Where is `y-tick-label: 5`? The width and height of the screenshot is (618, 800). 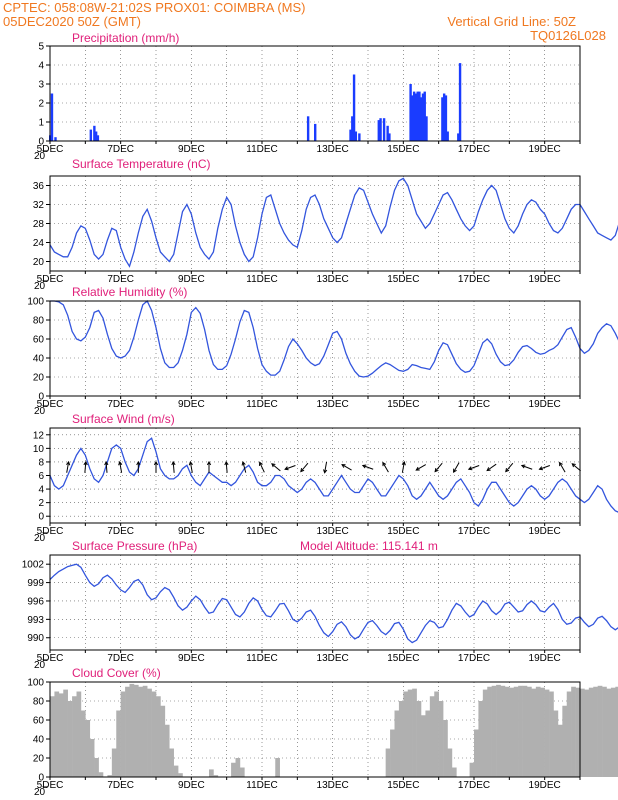 y-tick-label: 5 is located at coordinates (41, 47).